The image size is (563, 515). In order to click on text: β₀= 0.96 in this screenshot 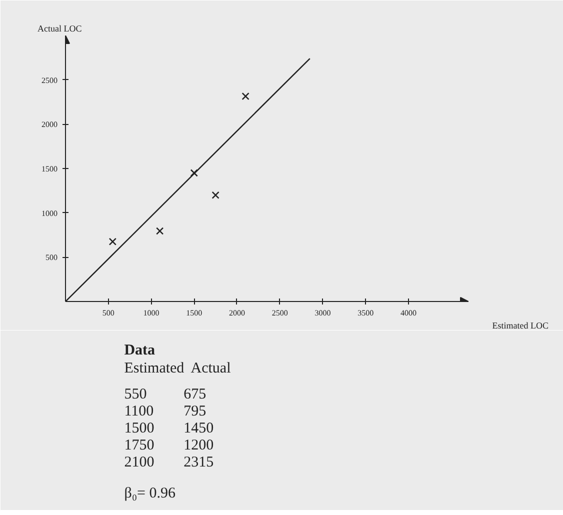, I will do `click(150, 494)`.